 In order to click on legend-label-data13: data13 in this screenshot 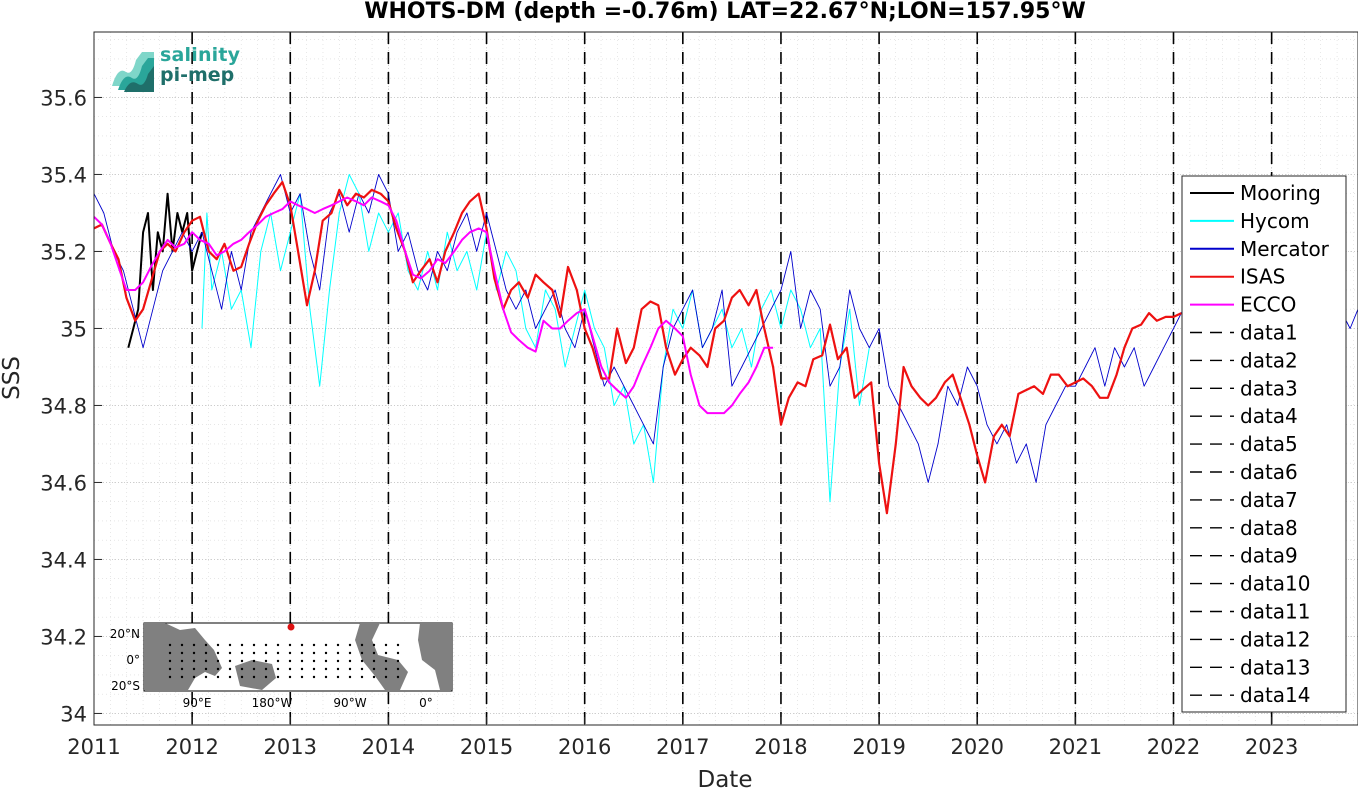, I will do `click(1275, 667)`.